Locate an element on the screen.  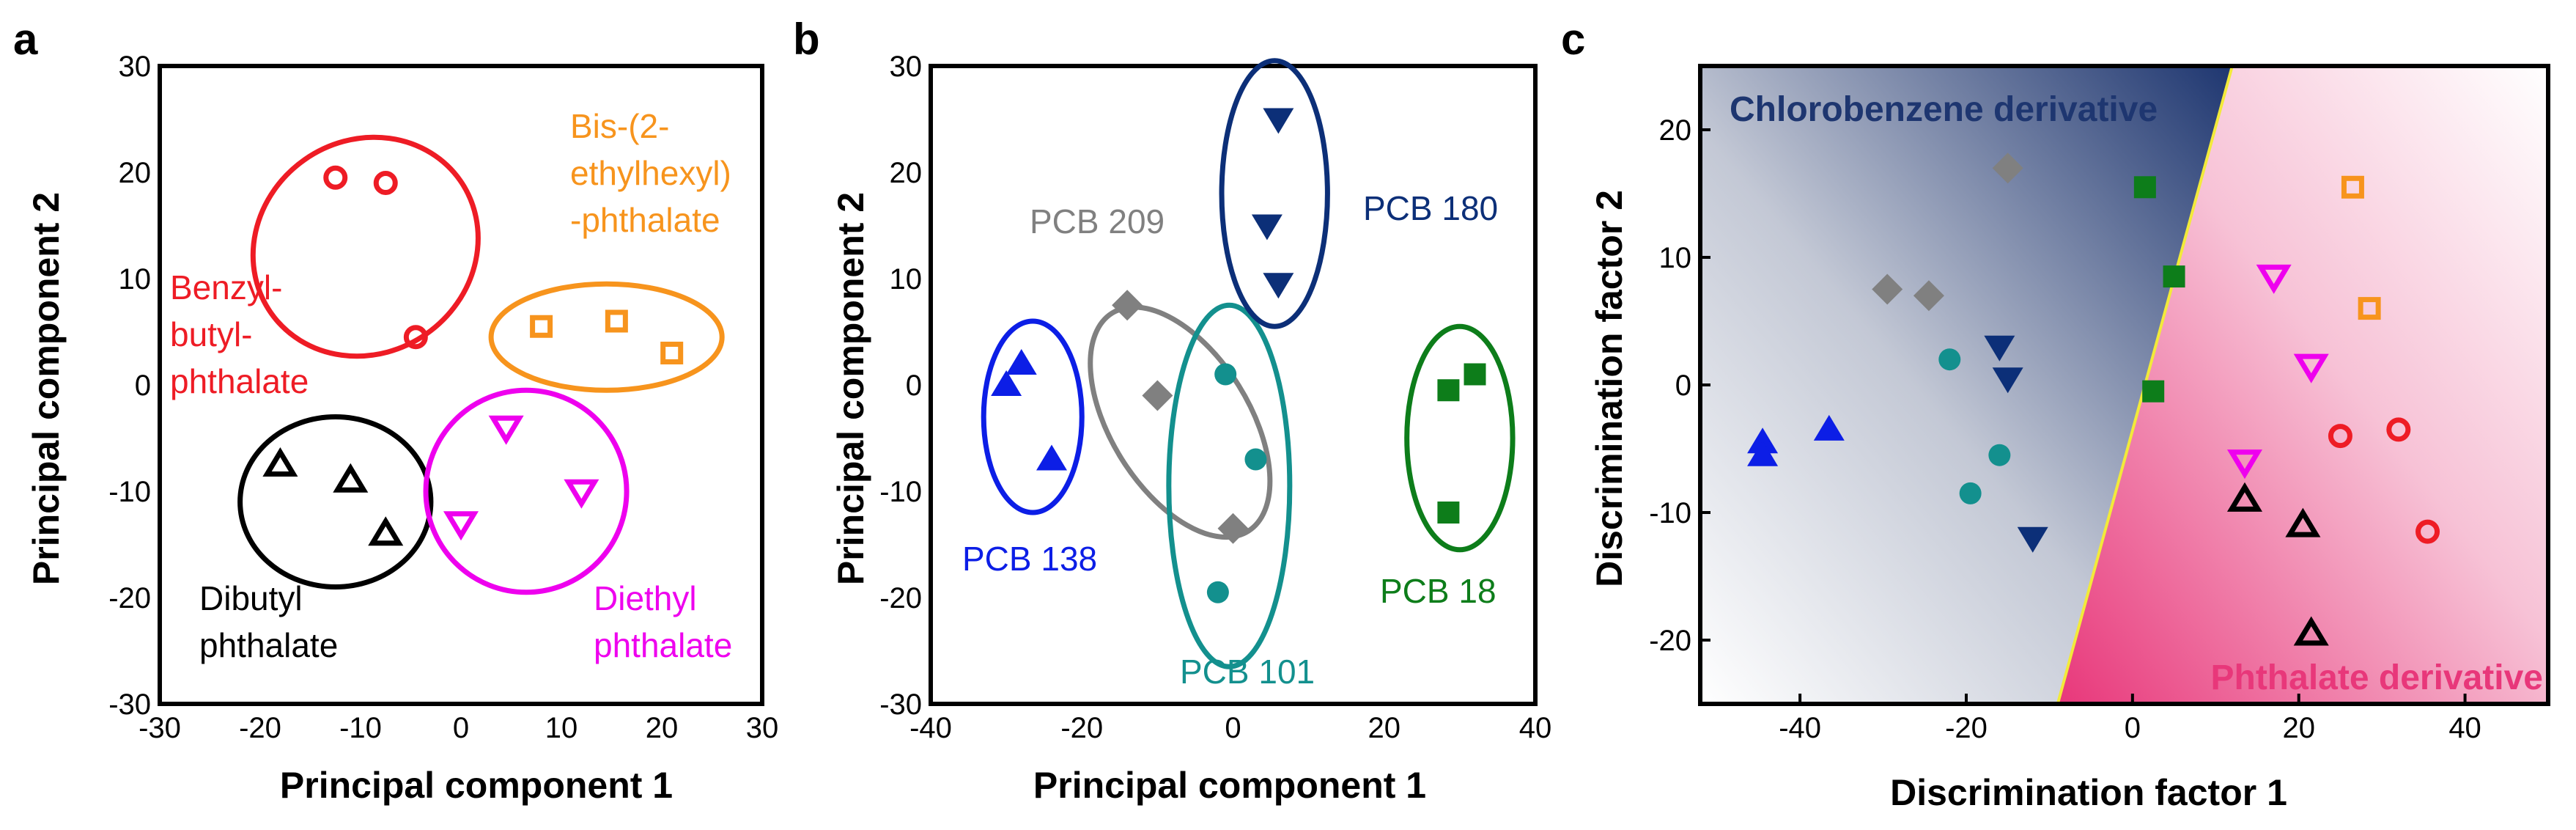
b-y-tick-20: -20 is located at coordinates (900, 598).